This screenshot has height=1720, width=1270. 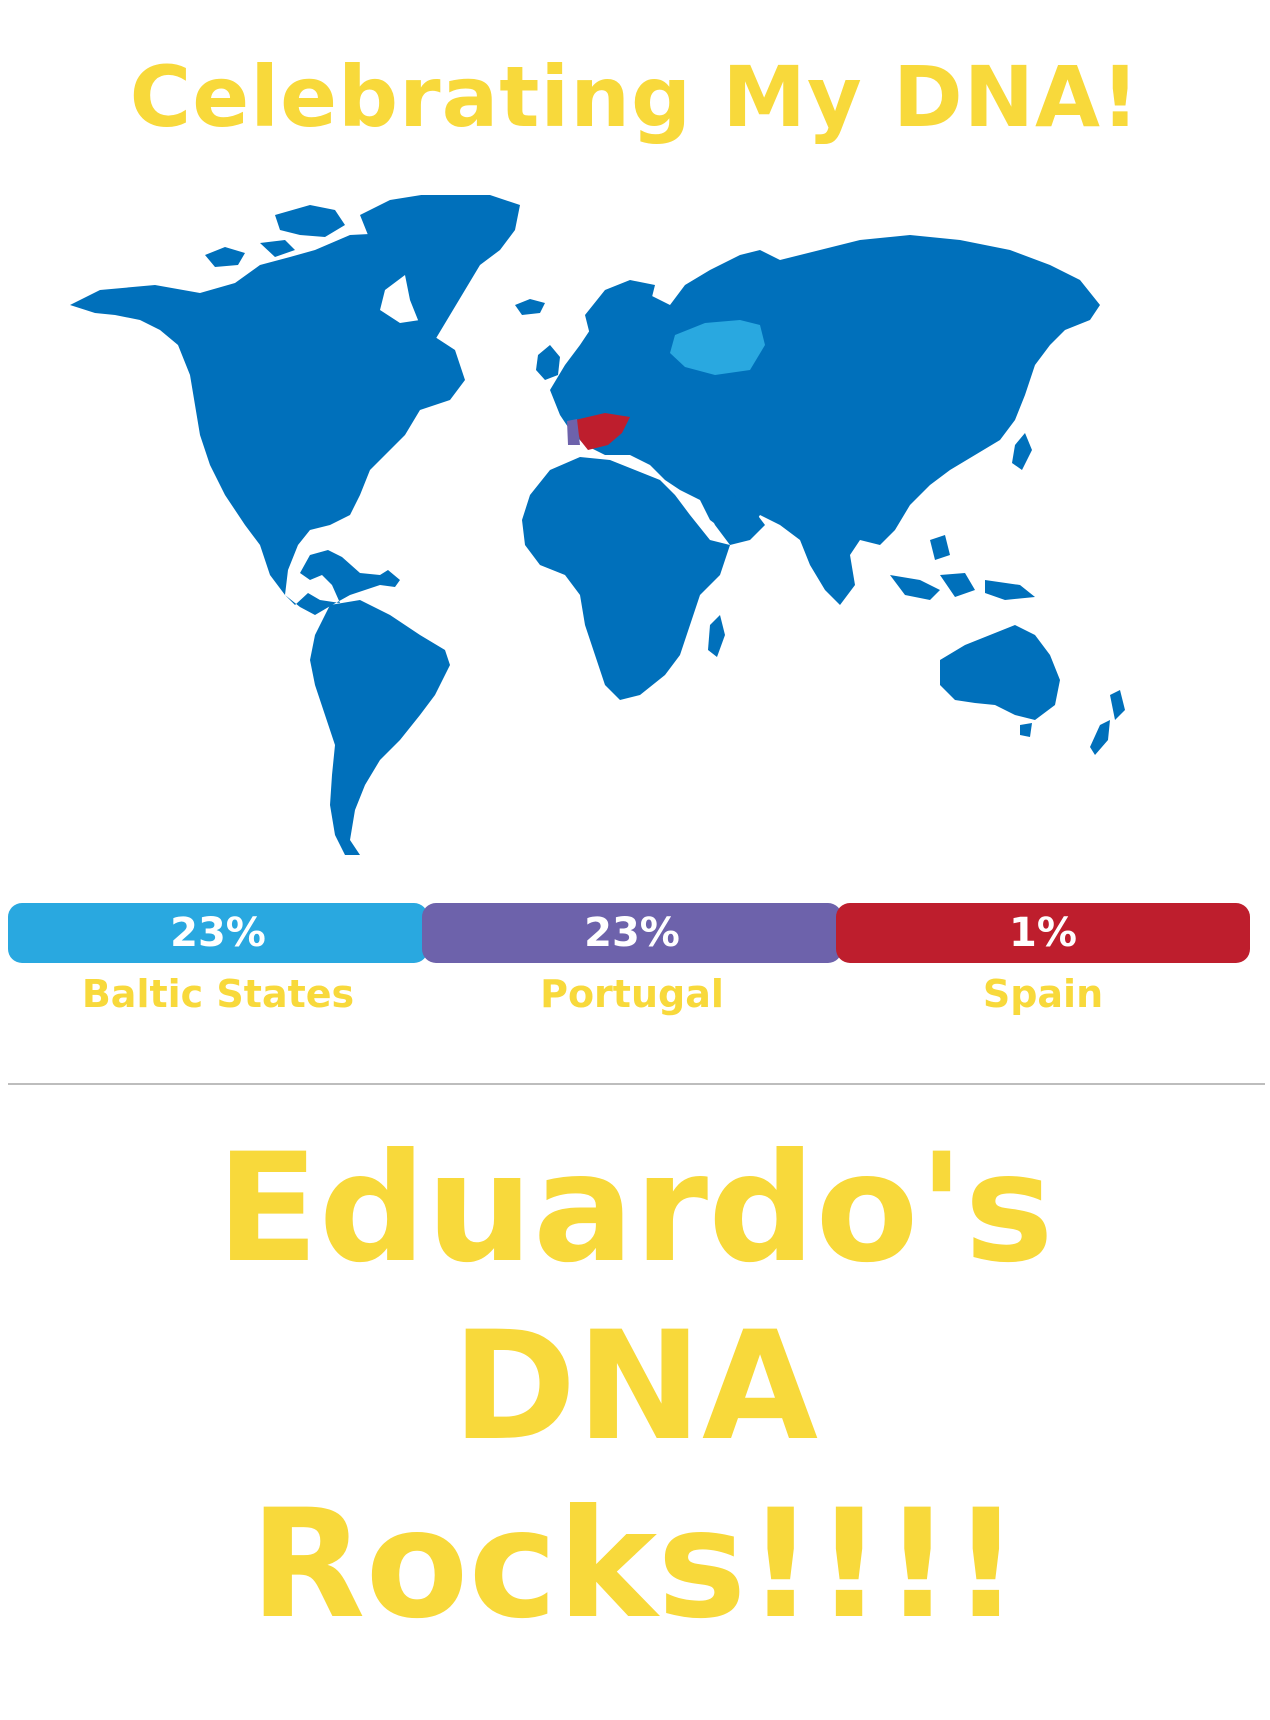 What do you see at coordinates (717, 347) in the screenshot?
I see `baltic-states-highlight` at bounding box center [717, 347].